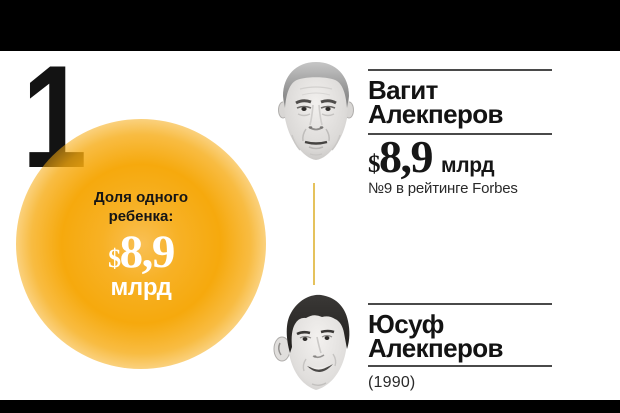 This screenshot has height=413, width=620. I want to click on child-name: Юсуф Алекперов, so click(460, 335).